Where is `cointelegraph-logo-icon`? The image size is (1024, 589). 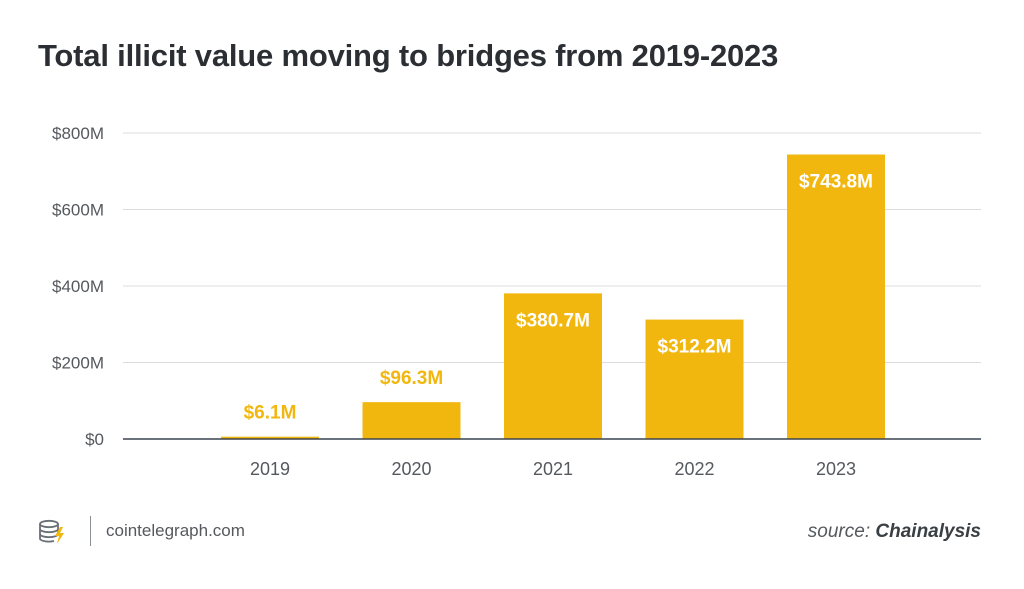
cointelegraph-logo-icon is located at coordinates (51, 531).